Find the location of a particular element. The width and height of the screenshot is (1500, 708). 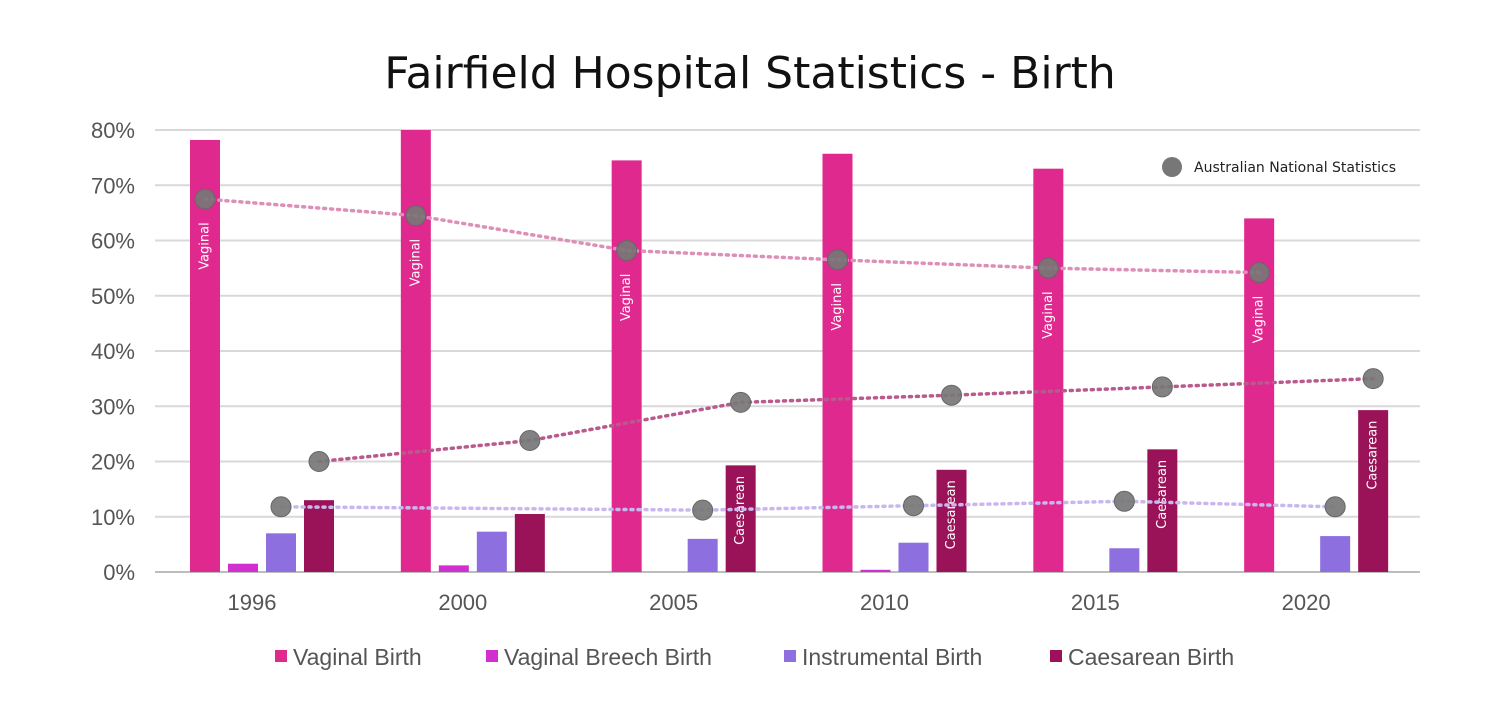

y-tick-label: 80% is located at coordinates (113, 130).